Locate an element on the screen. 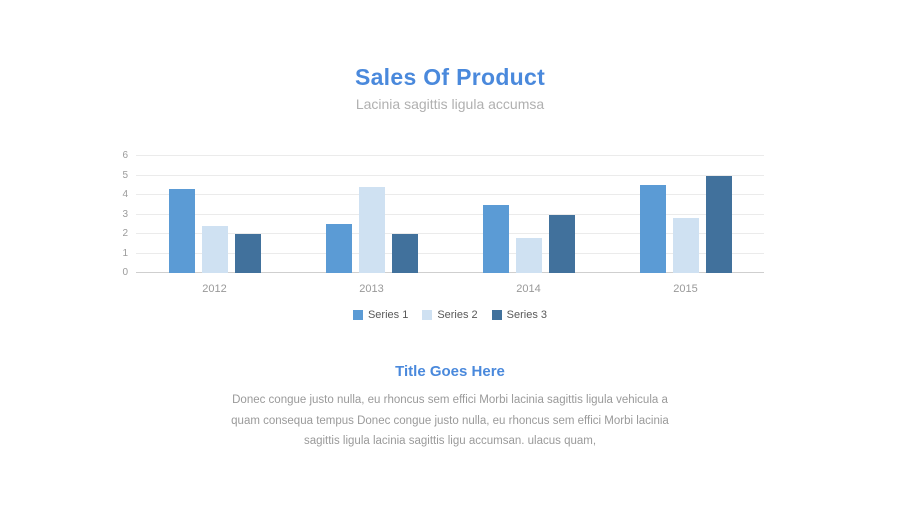 The width and height of the screenshot is (900, 506). legend-label: Series 3 is located at coordinates (527, 315).